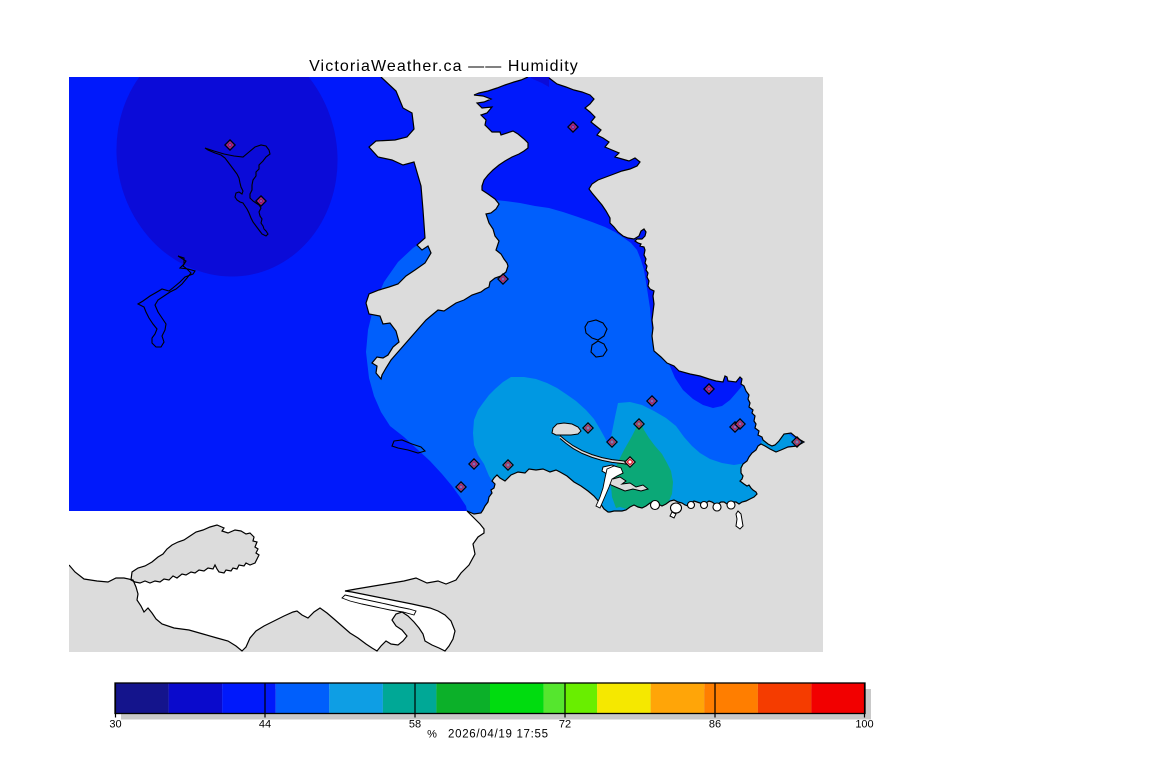 This screenshot has height=768, width=1152. What do you see at coordinates (115, 725) in the screenshot?
I see `svg-text: 30` at bounding box center [115, 725].